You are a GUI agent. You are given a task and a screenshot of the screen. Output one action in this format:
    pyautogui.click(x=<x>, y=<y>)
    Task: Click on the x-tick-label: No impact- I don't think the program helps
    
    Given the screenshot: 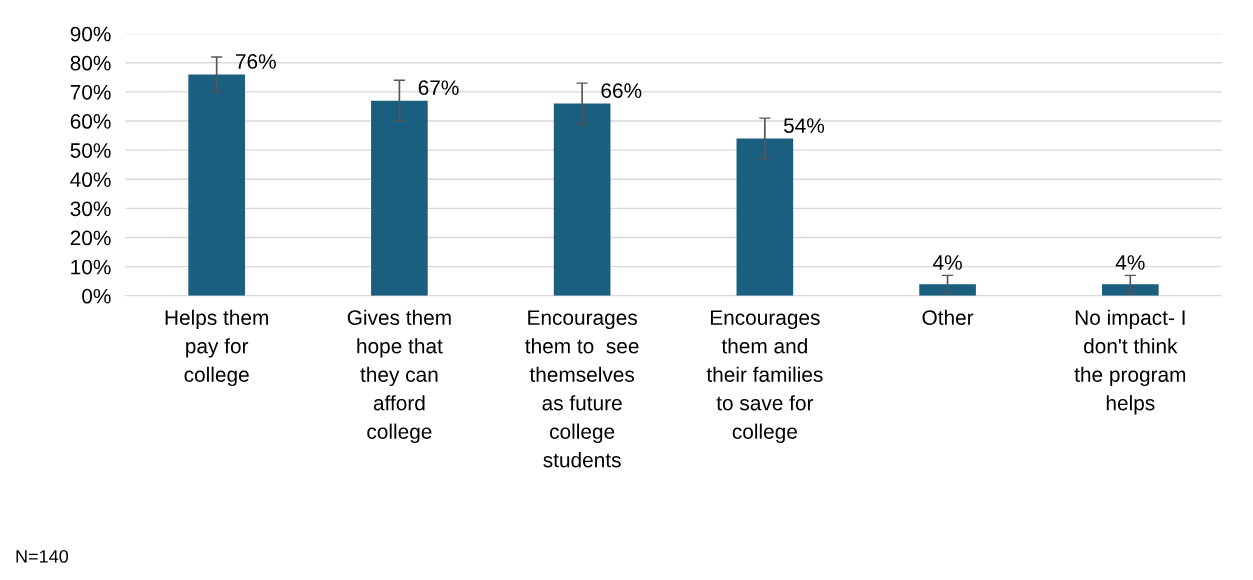 What is the action you would take?
    pyautogui.click(x=1130, y=362)
    